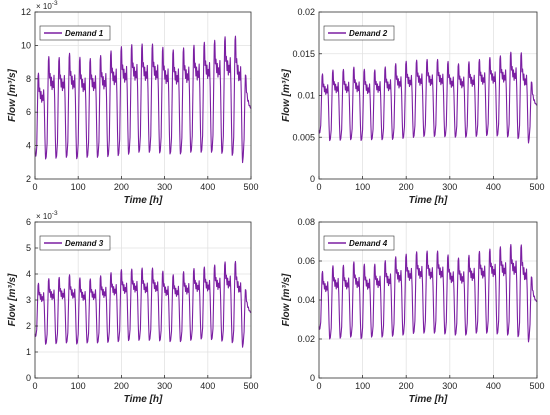  What do you see at coordinates (28, 300) in the screenshot?
I see `y-tick-label: 3` at bounding box center [28, 300].